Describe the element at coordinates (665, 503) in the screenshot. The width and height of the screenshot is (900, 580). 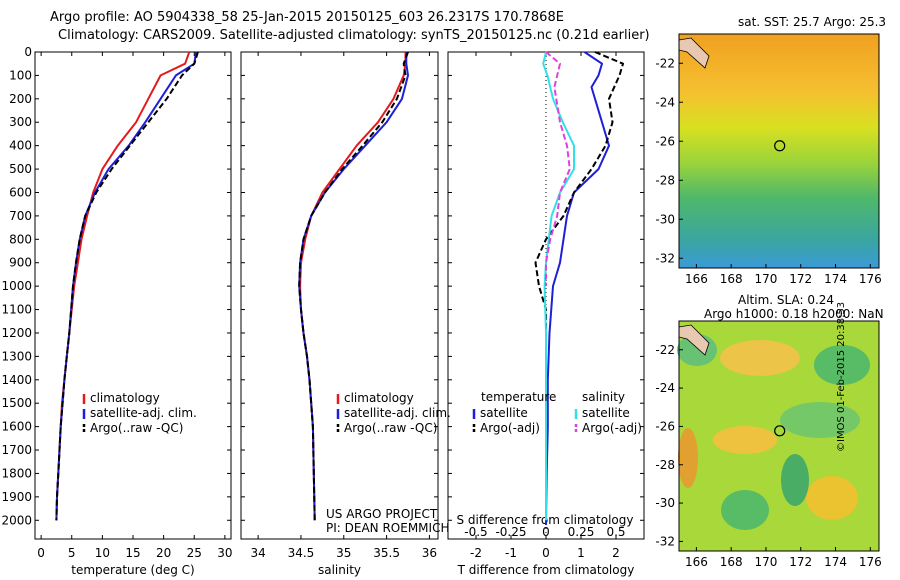
I see `sla-lat-tick-label: -30` at that location.